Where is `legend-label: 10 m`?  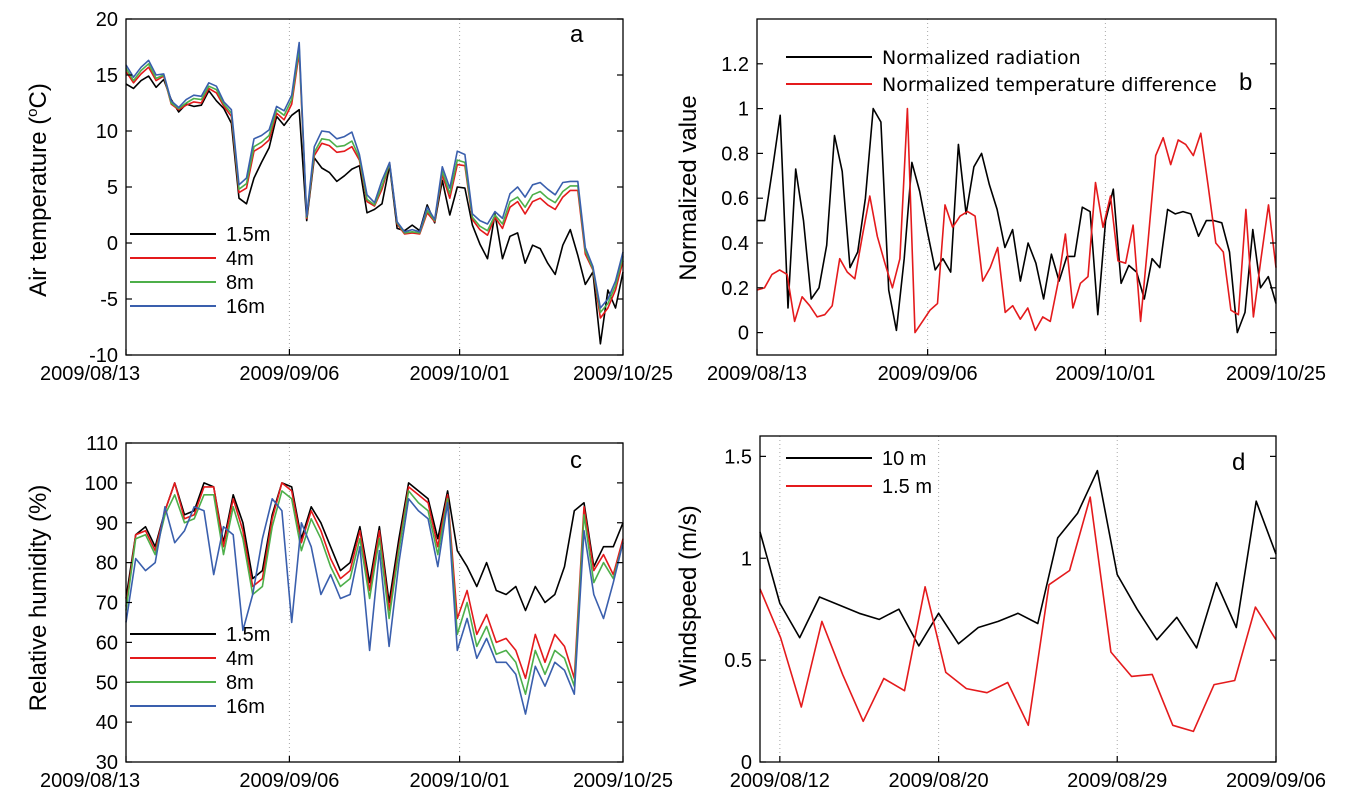
legend-label: 10 m is located at coordinates (904, 459).